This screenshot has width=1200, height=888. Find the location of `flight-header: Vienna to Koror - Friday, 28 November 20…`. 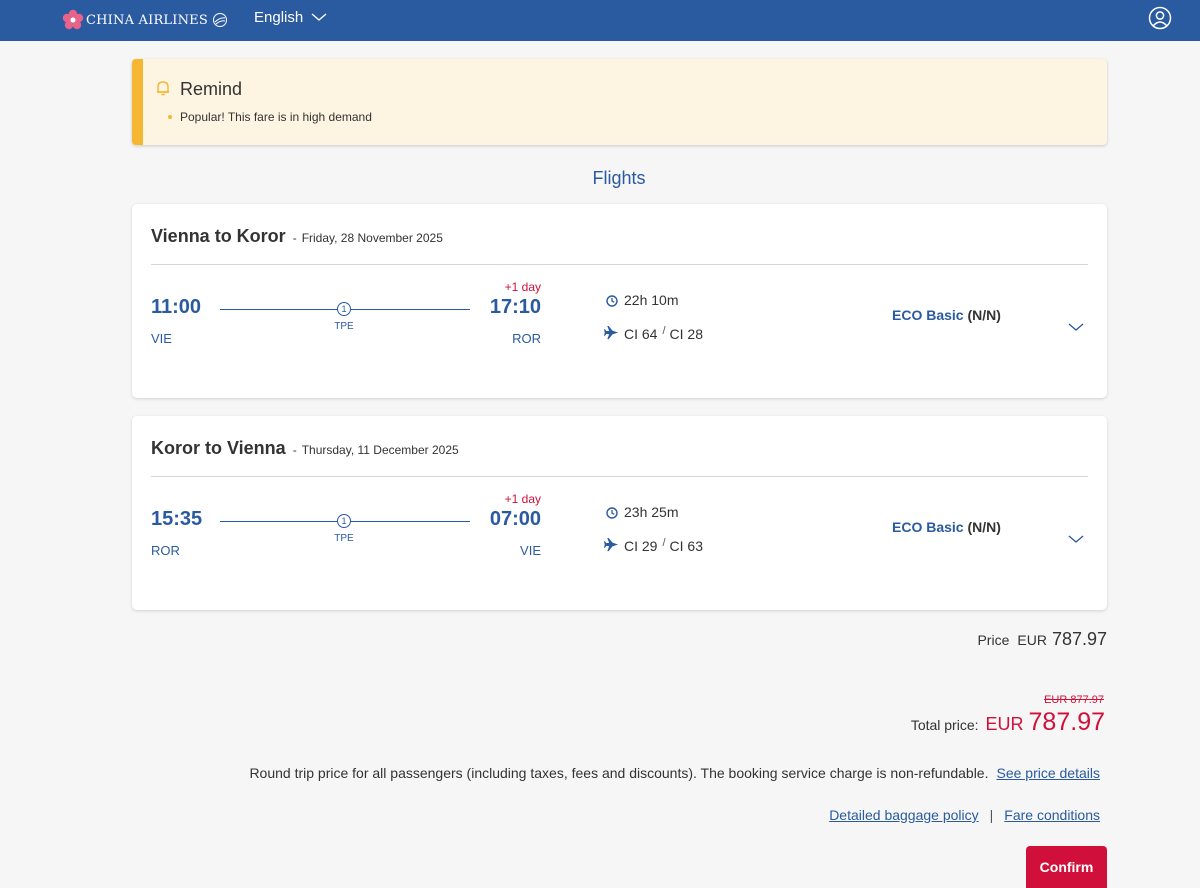

flight-header: Vienna to Koror - Friday, 28 November 20… is located at coordinates (297, 236).